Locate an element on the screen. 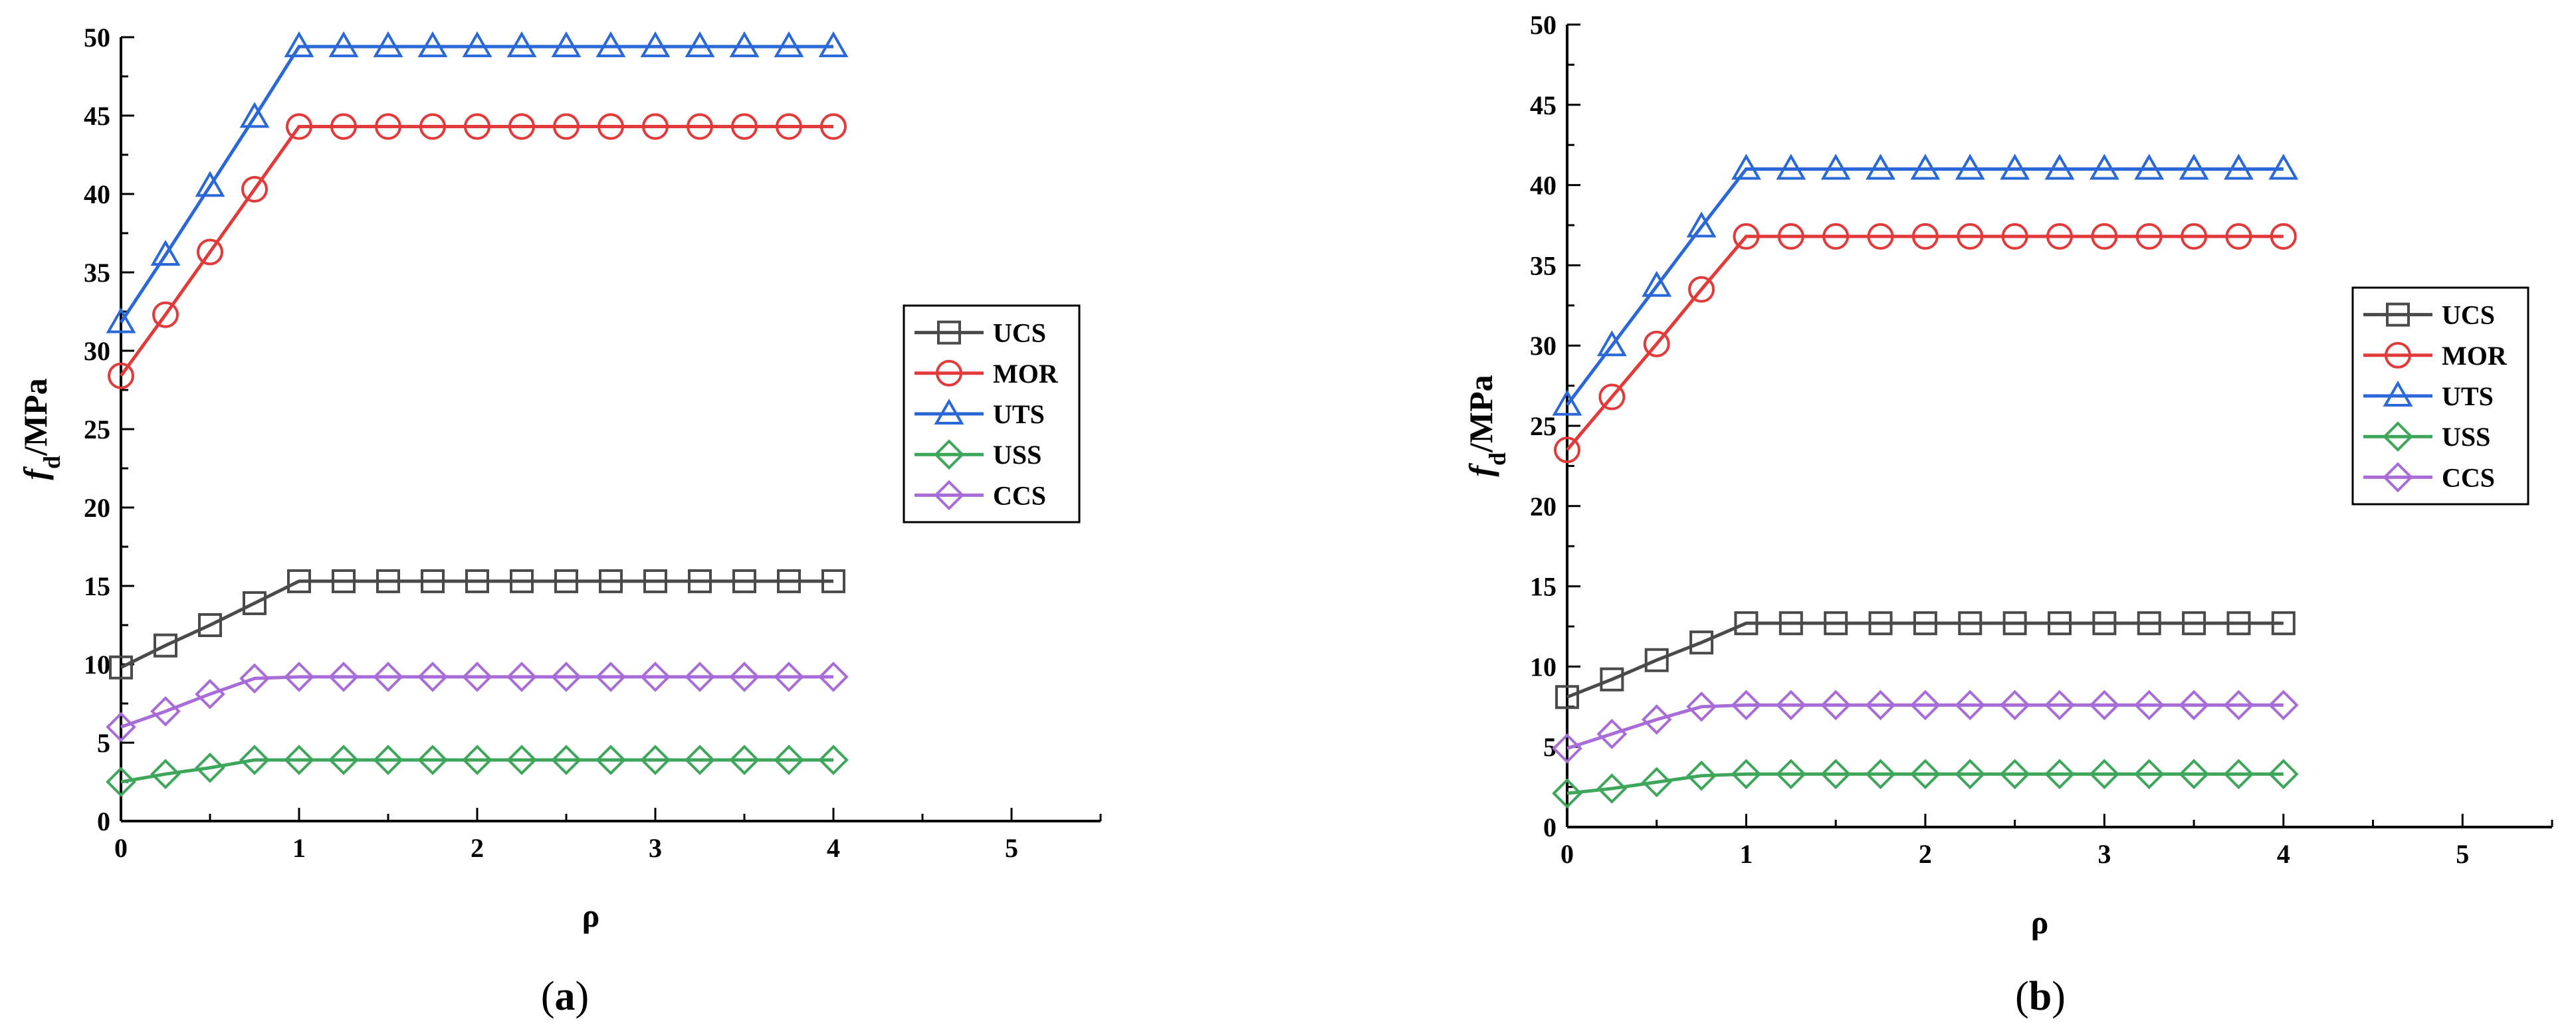 The width and height of the screenshot is (2576, 1033). legend-marker-uss is located at coordinates (2398, 436).